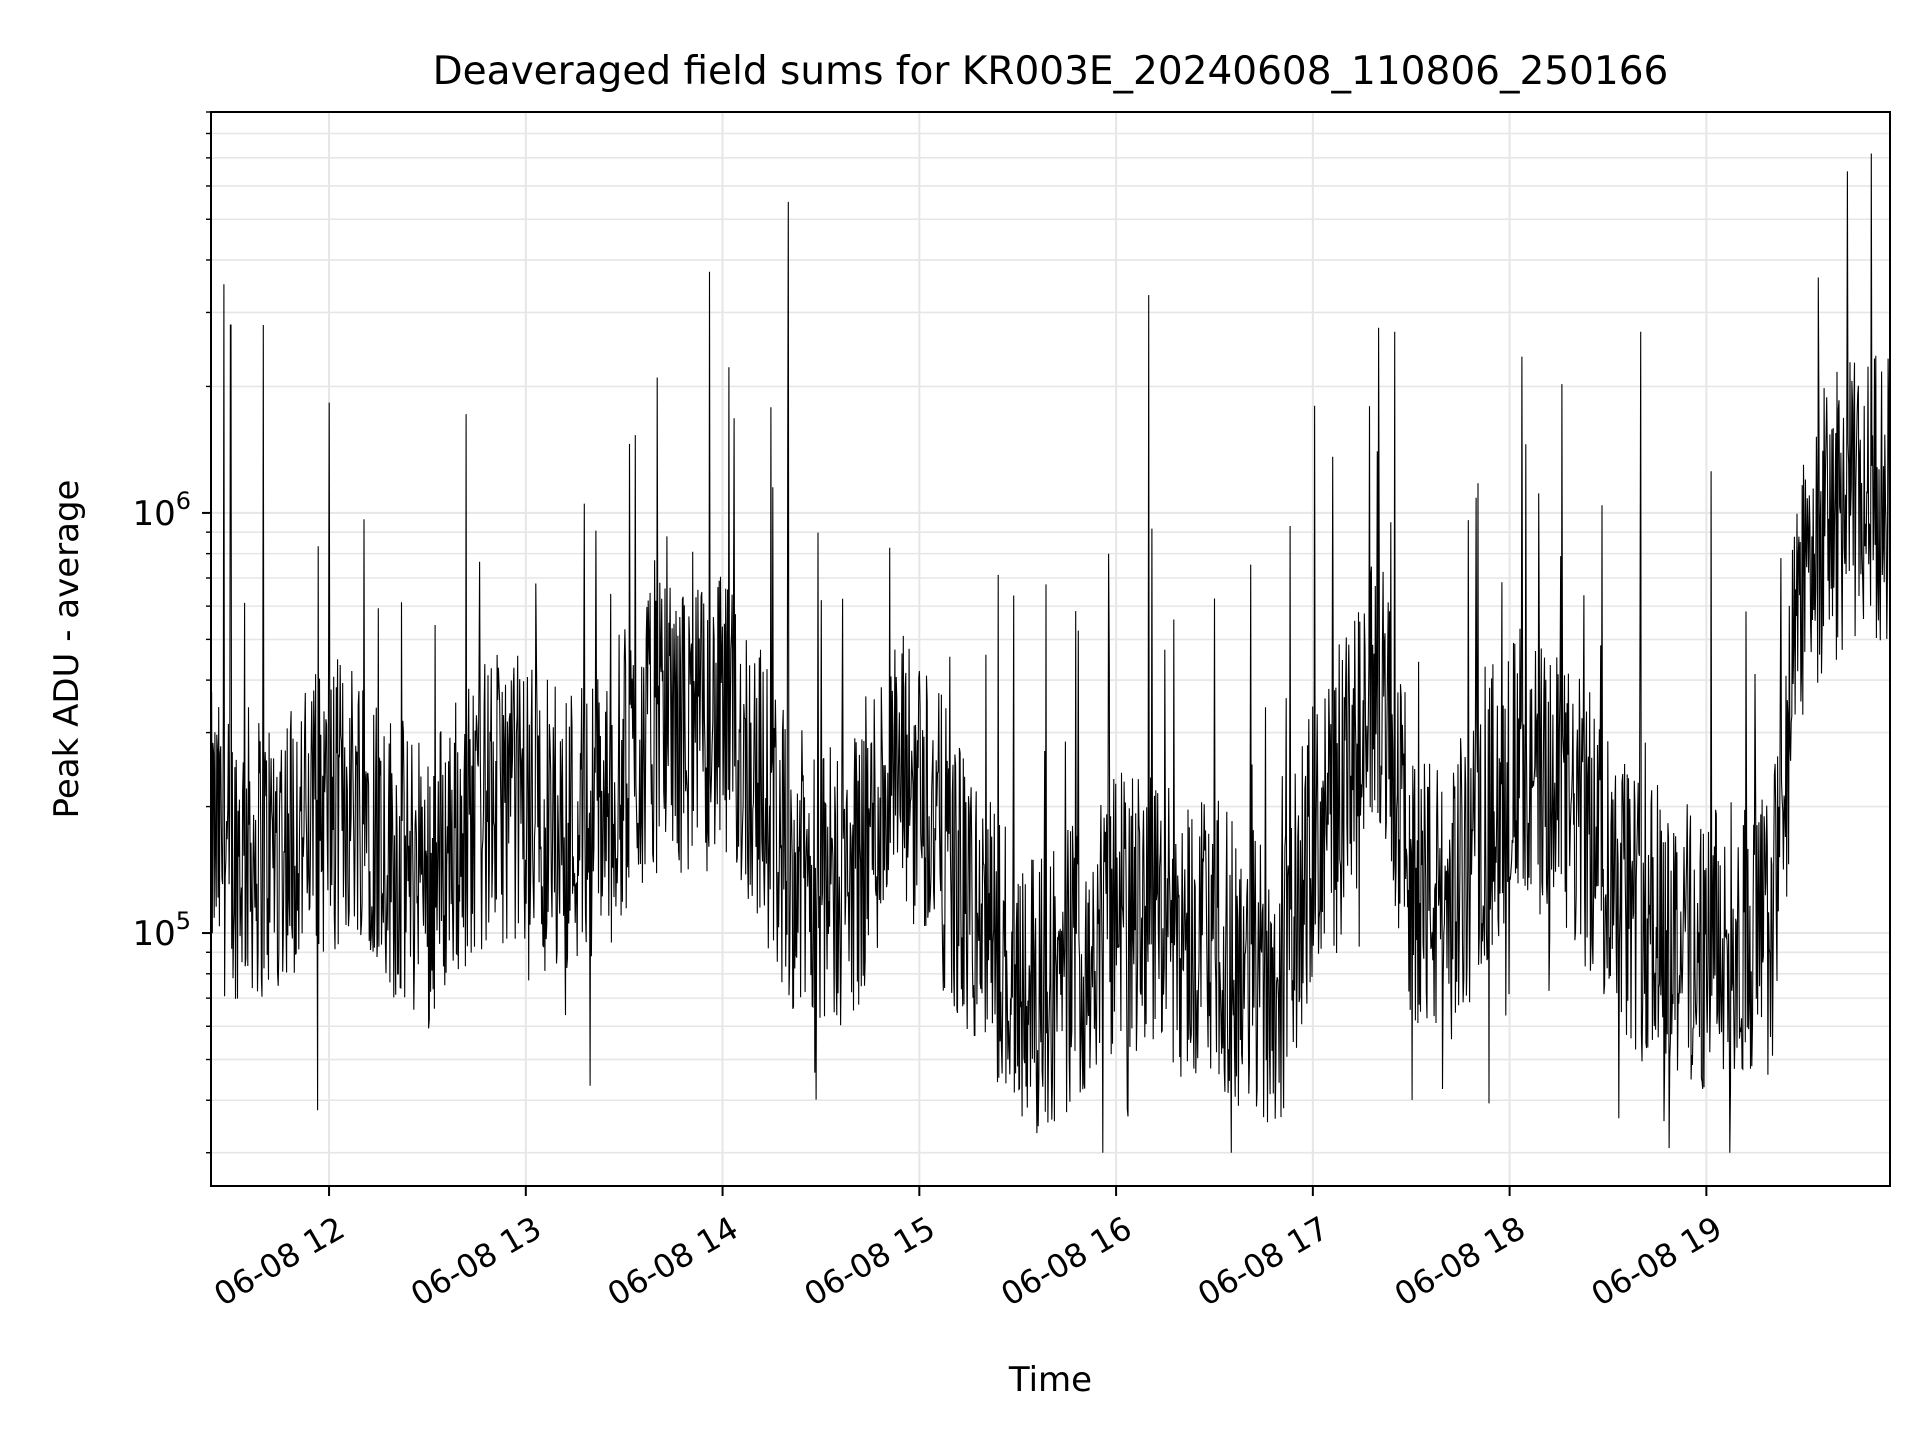 This screenshot has height=1440, width=1920. What do you see at coordinates (67, 649) in the screenshot?
I see `y-axis-label: Peak ADU - average` at bounding box center [67, 649].